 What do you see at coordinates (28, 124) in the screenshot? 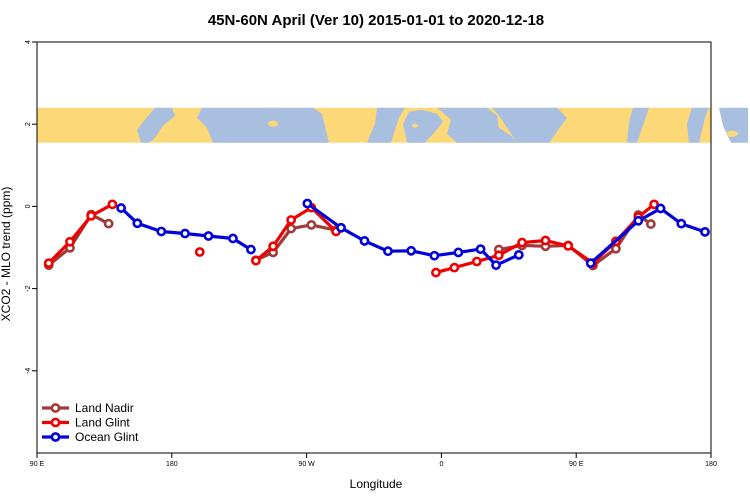
I see `y-tick-label-4: 2` at bounding box center [28, 124].